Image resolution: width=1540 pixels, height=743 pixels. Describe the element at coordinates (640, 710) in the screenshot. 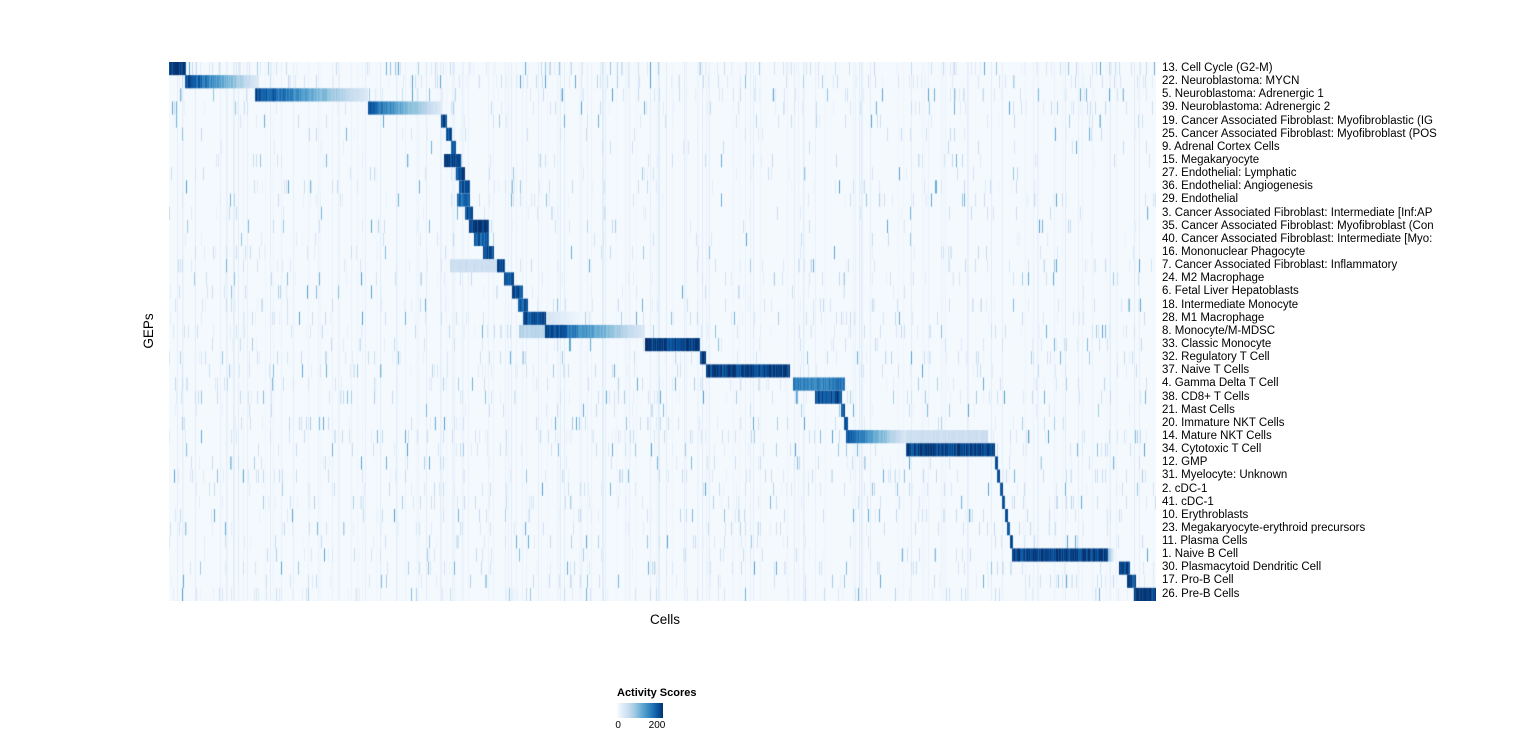

I see `legend-gradient-bar` at that location.